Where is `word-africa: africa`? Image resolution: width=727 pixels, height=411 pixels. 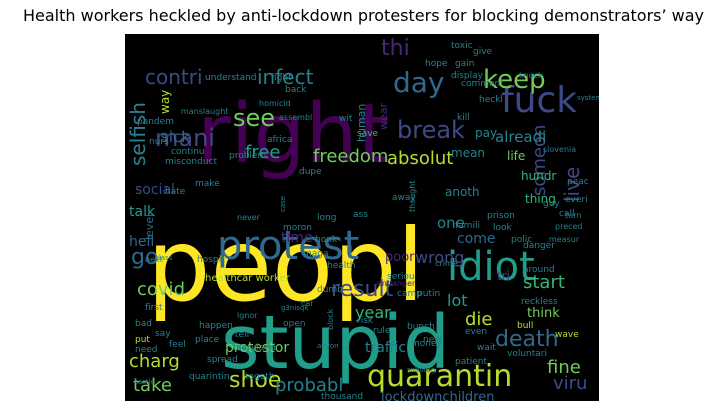
word-africa: africa is located at coordinates (279, 140).